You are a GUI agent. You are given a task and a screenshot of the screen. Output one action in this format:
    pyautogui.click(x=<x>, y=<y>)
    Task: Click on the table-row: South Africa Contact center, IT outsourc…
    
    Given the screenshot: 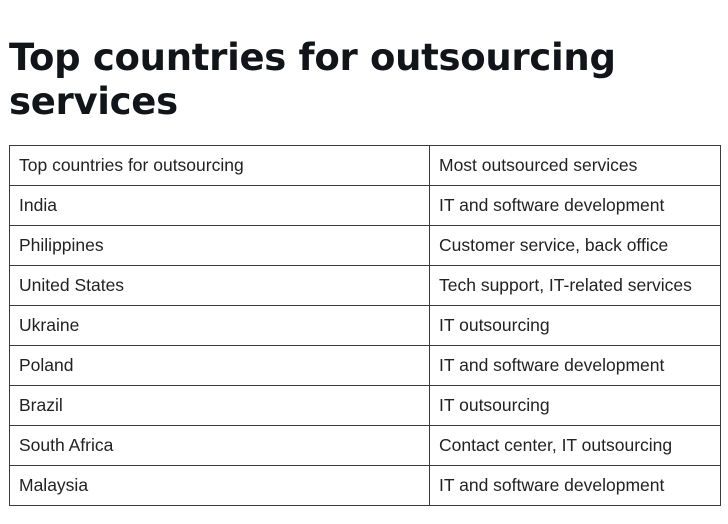 What is the action you would take?
    pyautogui.click(x=365, y=445)
    